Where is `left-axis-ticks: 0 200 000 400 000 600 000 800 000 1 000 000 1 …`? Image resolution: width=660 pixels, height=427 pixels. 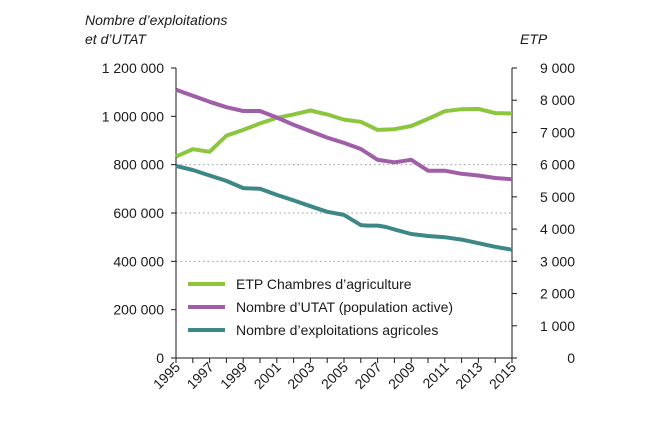 left-axis-ticks: 0 200 000 400 000 600 000 800 000 1 000 000 1 … is located at coordinates (139, 213).